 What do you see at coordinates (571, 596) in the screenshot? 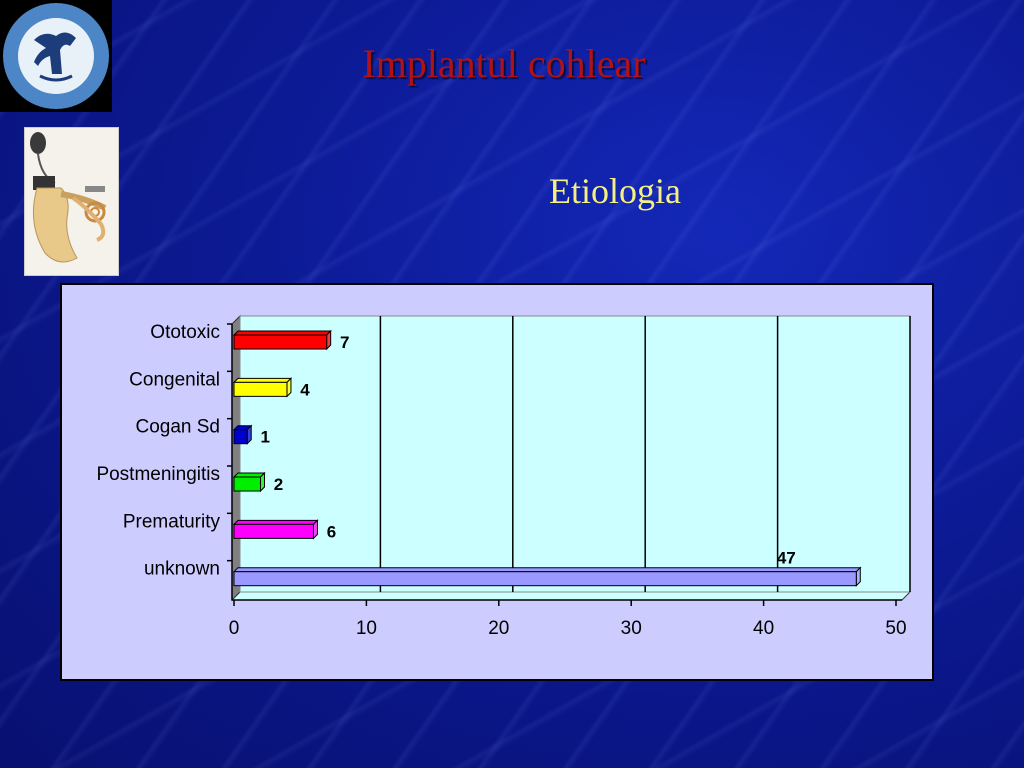
I see `plot-floor` at bounding box center [571, 596].